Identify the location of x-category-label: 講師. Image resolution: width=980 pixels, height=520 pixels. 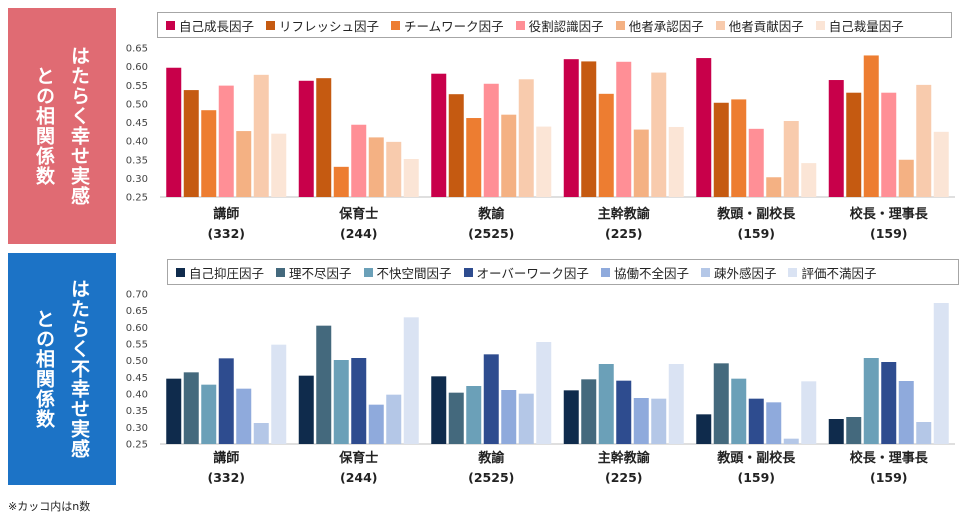
(226, 214).